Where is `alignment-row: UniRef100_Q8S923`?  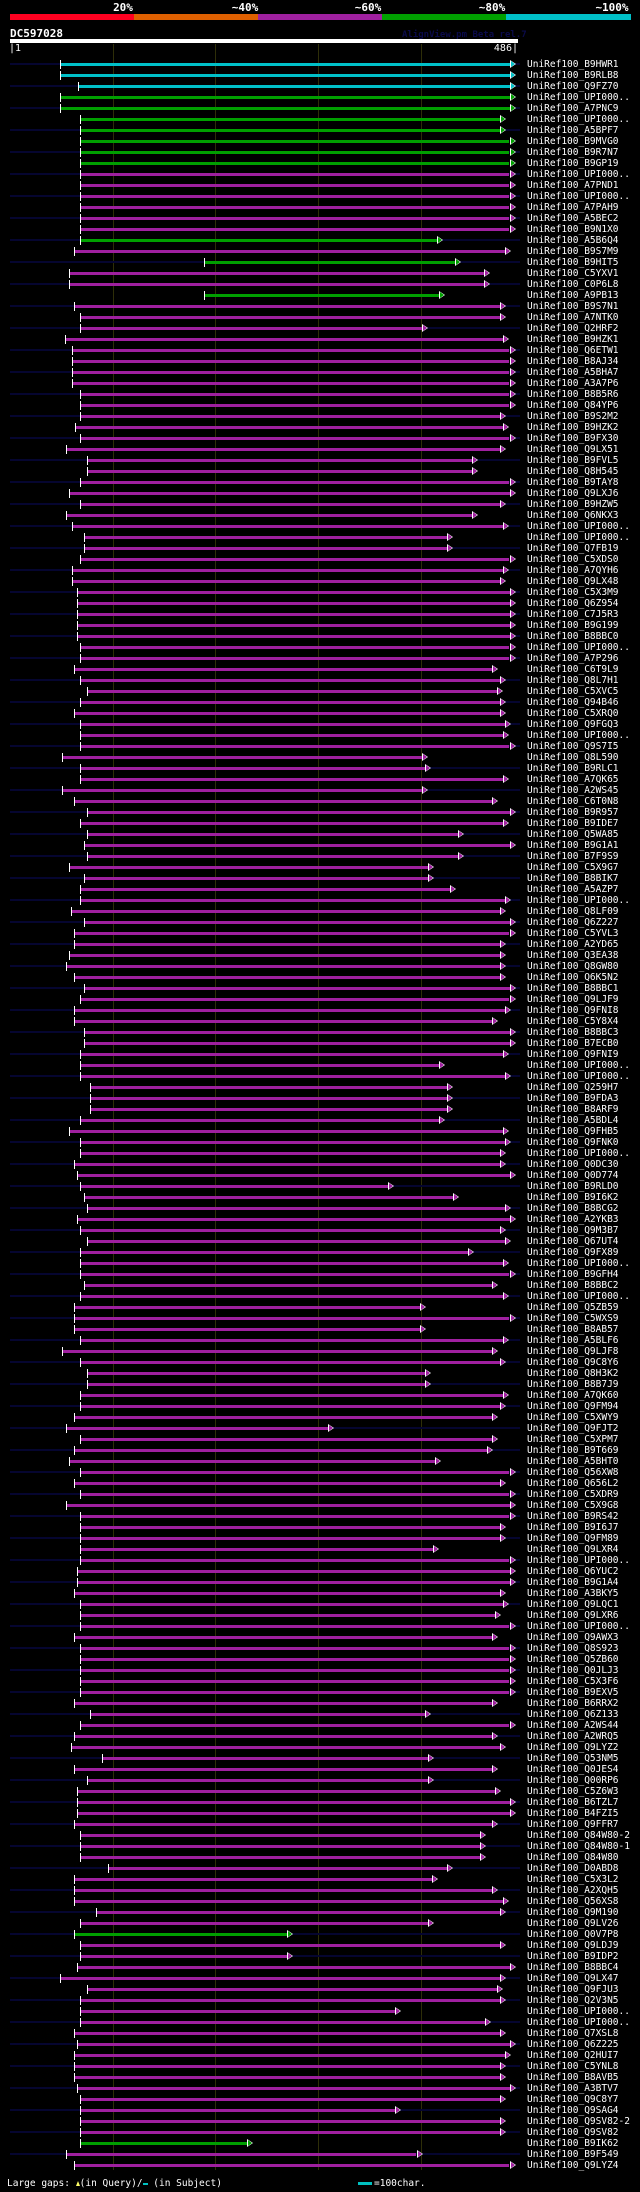 alignment-row: UniRef100_Q8S923 is located at coordinates (320, 1648).